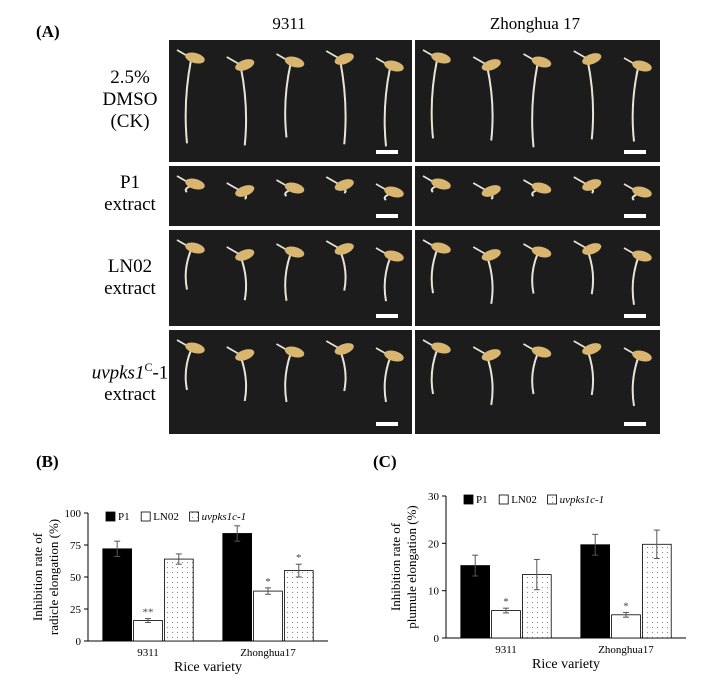  Describe the element at coordinates (76, 546) in the screenshot. I see `y-tick-label: 75` at that location.